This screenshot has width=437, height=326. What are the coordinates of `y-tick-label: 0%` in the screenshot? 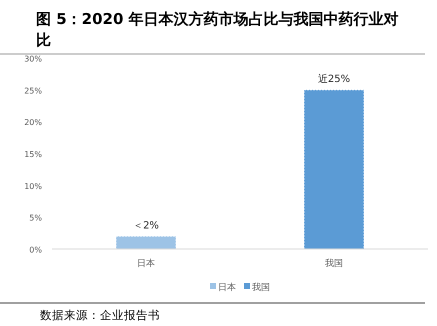 It's located at (35, 250).